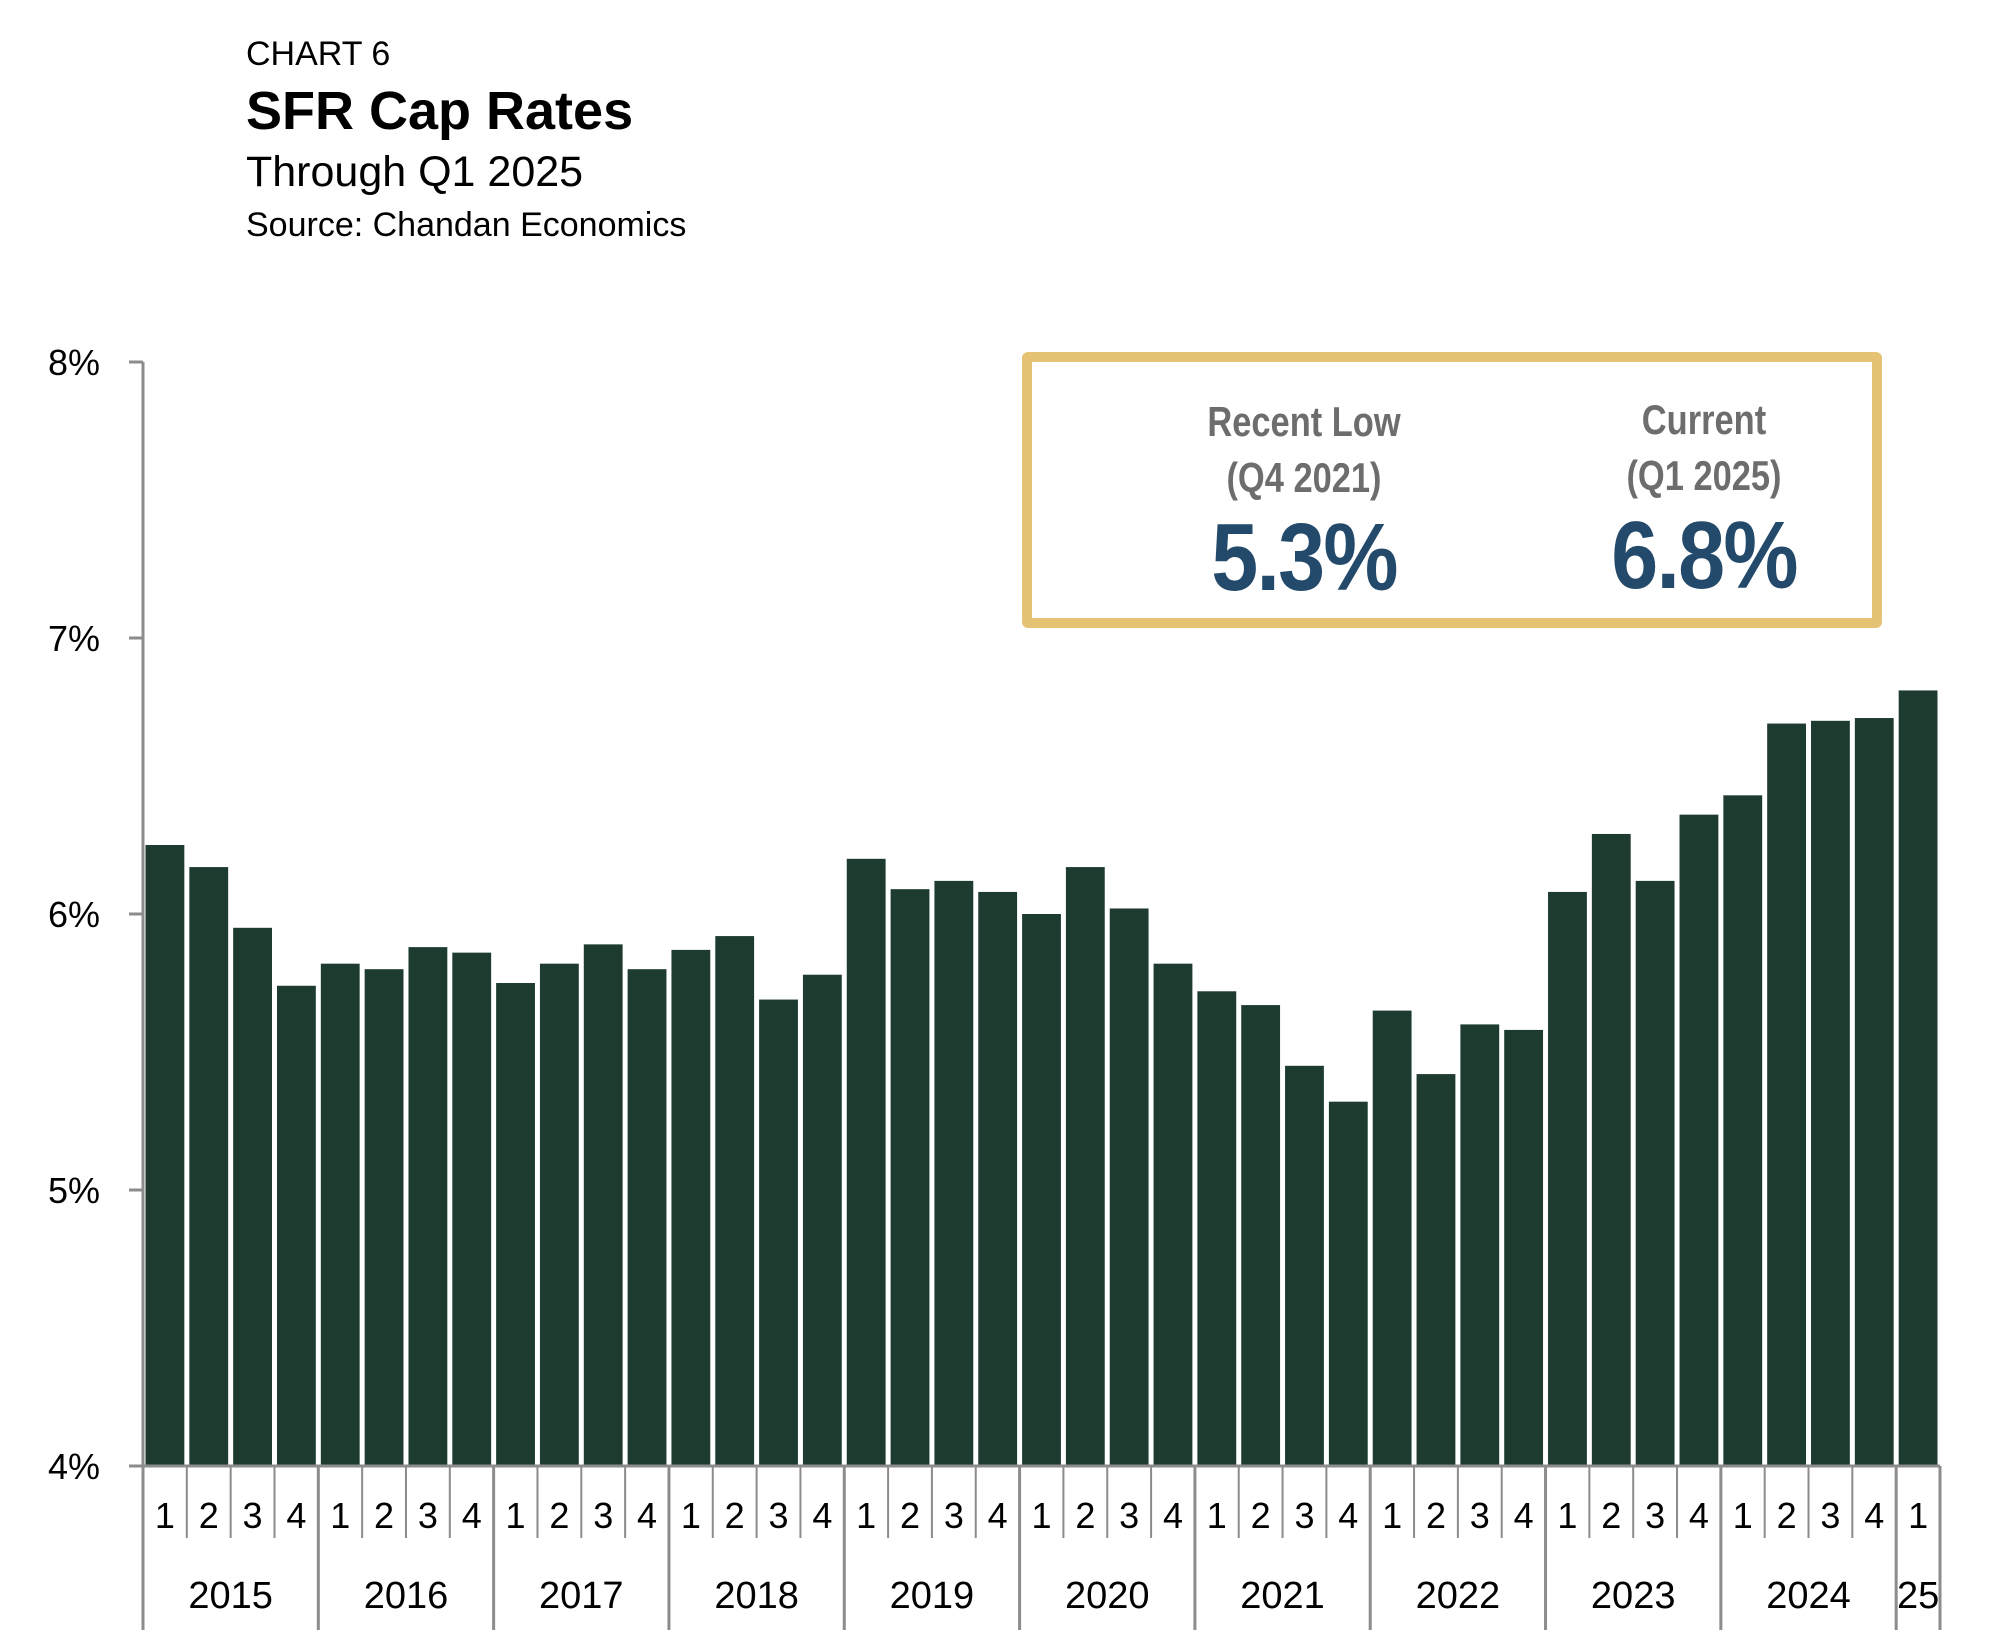 The image size is (1990, 1637). What do you see at coordinates (1304, 477) in the screenshot?
I see `recent-low-period: (Q4 2021)` at bounding box center [1304, 477].